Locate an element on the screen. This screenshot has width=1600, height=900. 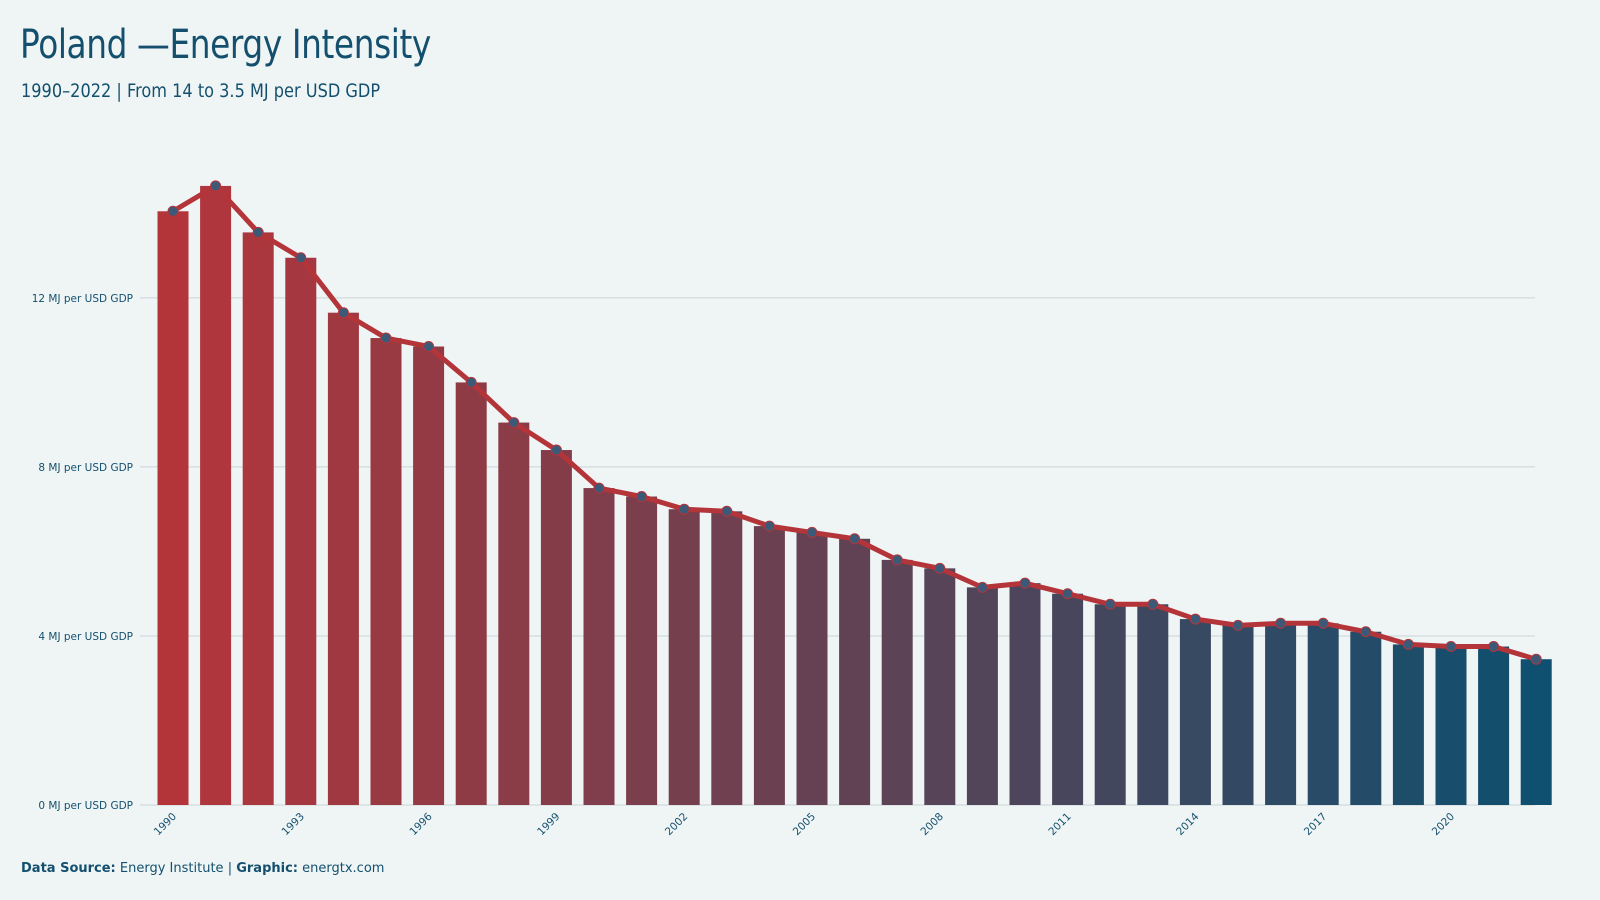
data-source-label: Data Source: is located at coordinates (68, 868).